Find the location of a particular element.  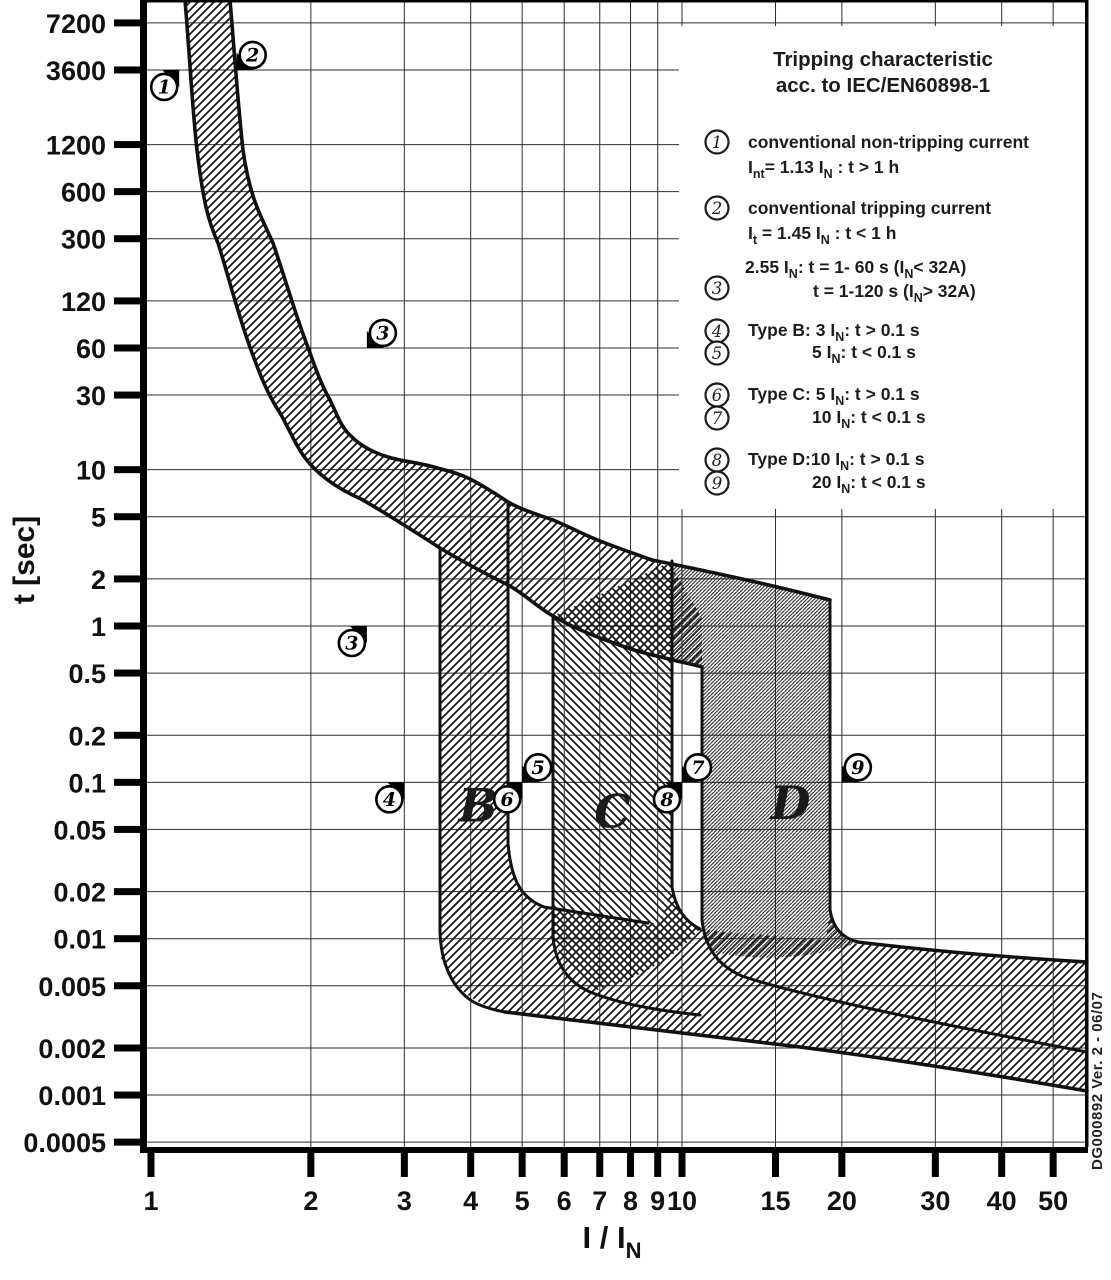

region-label-b: B is located at coordinates (477, 806).